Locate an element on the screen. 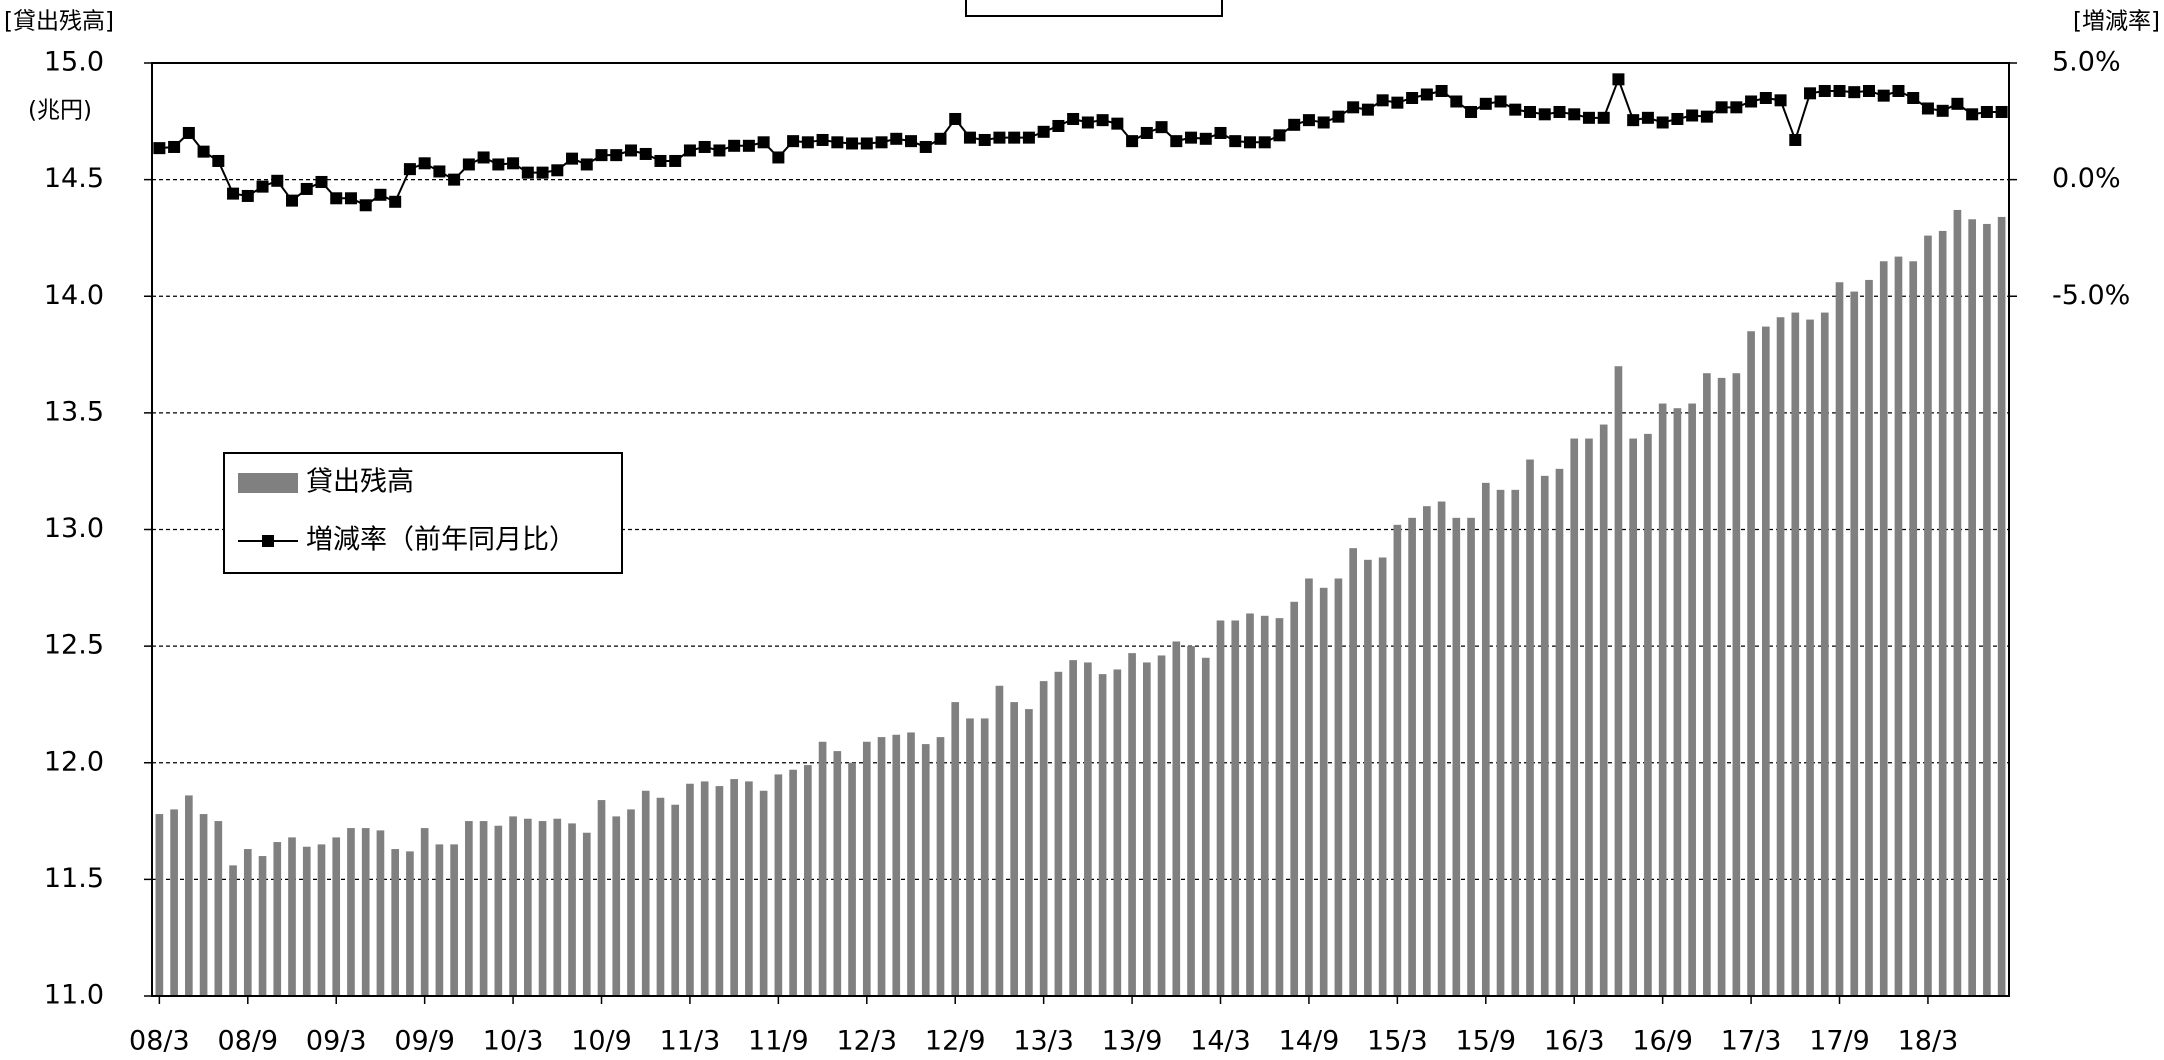 This screenshot has height=1060, width=2164. legend-marker is located at coordinates (268, 541).